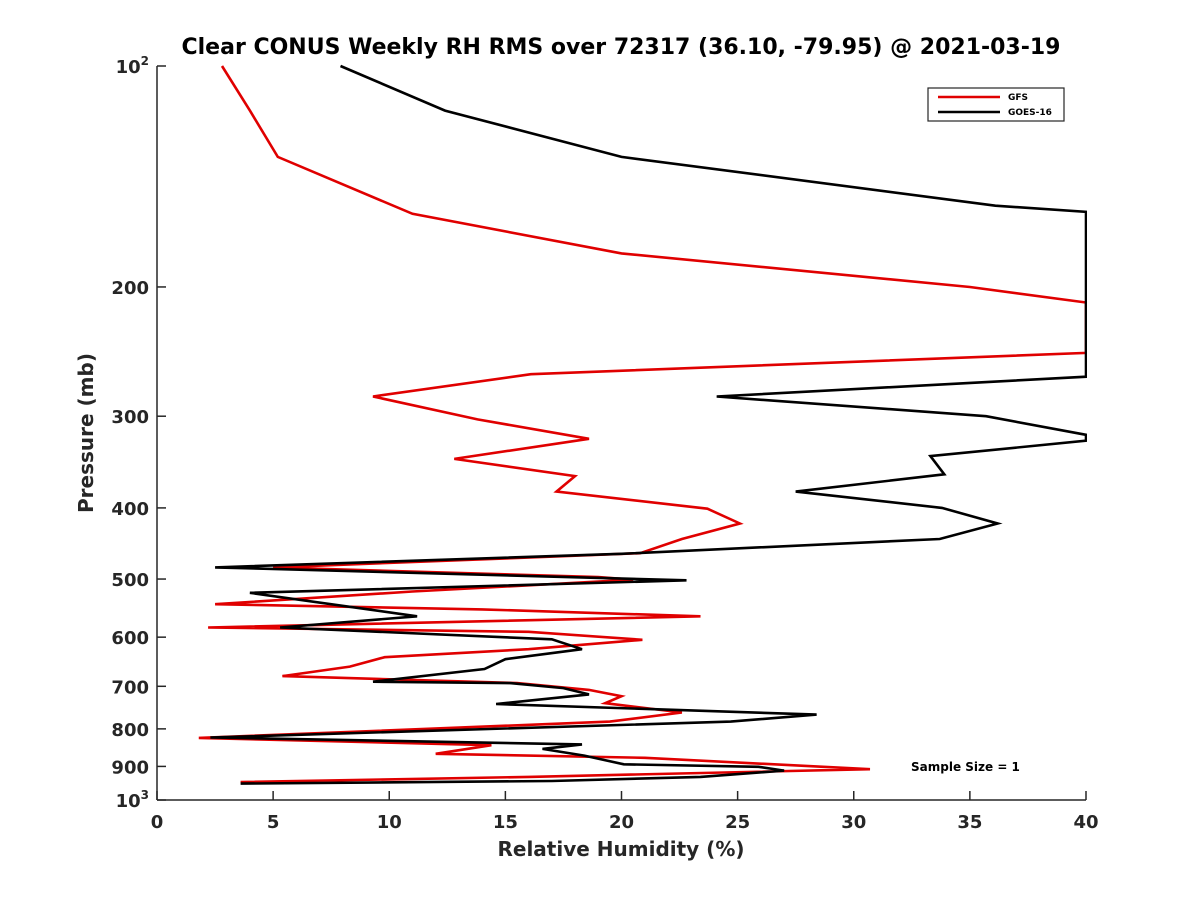 The image size is (1200, 900). I want to click on y-tick-label: 300, so click(130, 417).